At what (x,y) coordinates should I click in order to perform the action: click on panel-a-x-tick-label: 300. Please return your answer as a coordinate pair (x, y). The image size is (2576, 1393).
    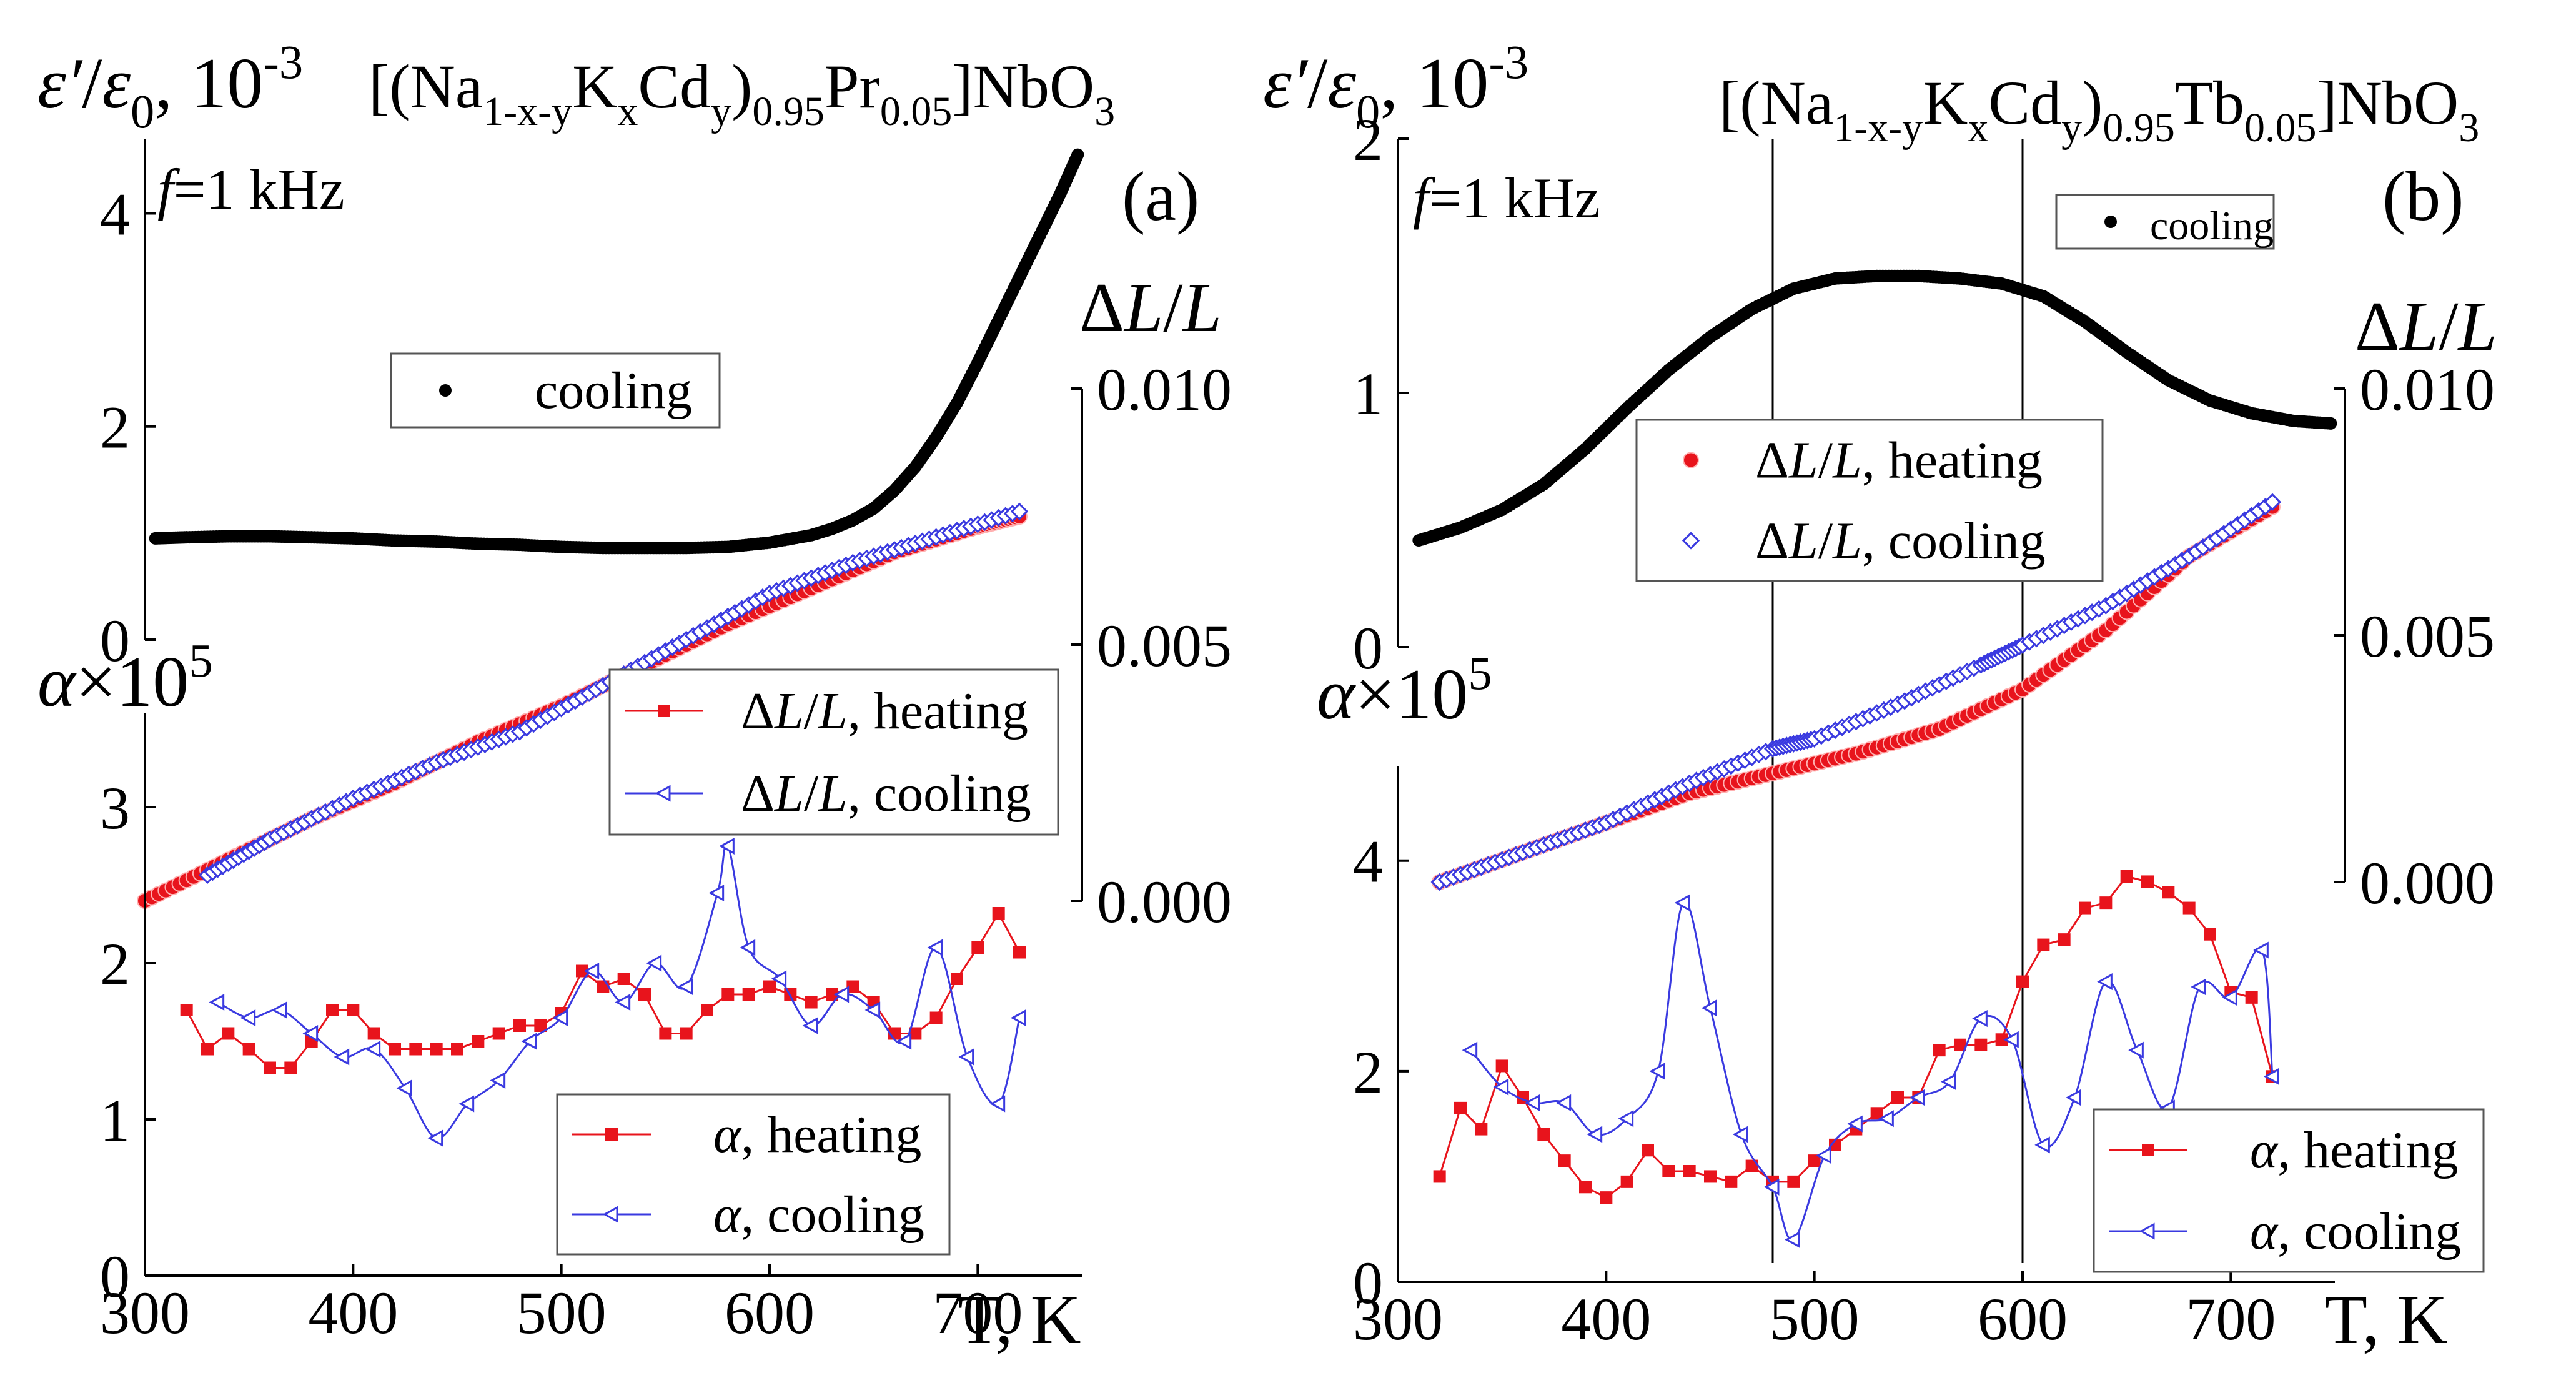
    Looking at the image, I should click on (145, 1312).